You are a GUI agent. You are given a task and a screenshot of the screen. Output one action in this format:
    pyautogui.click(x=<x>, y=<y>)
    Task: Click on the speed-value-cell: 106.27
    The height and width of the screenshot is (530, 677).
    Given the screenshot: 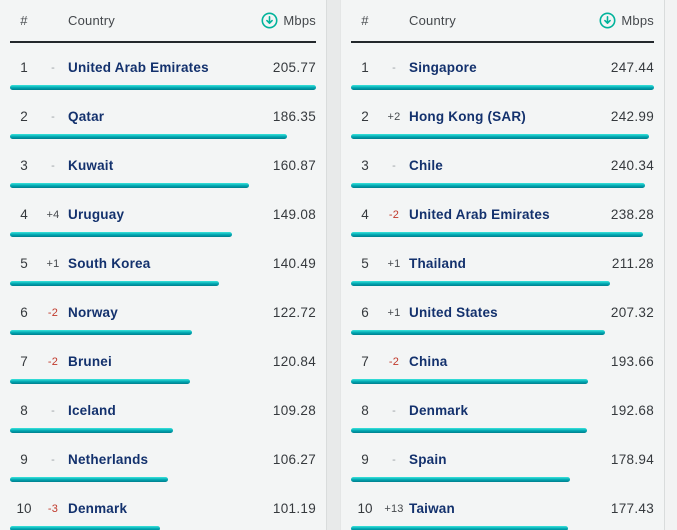 What is the action you would take?
    pyautogui.click(x=294, y=459)
    